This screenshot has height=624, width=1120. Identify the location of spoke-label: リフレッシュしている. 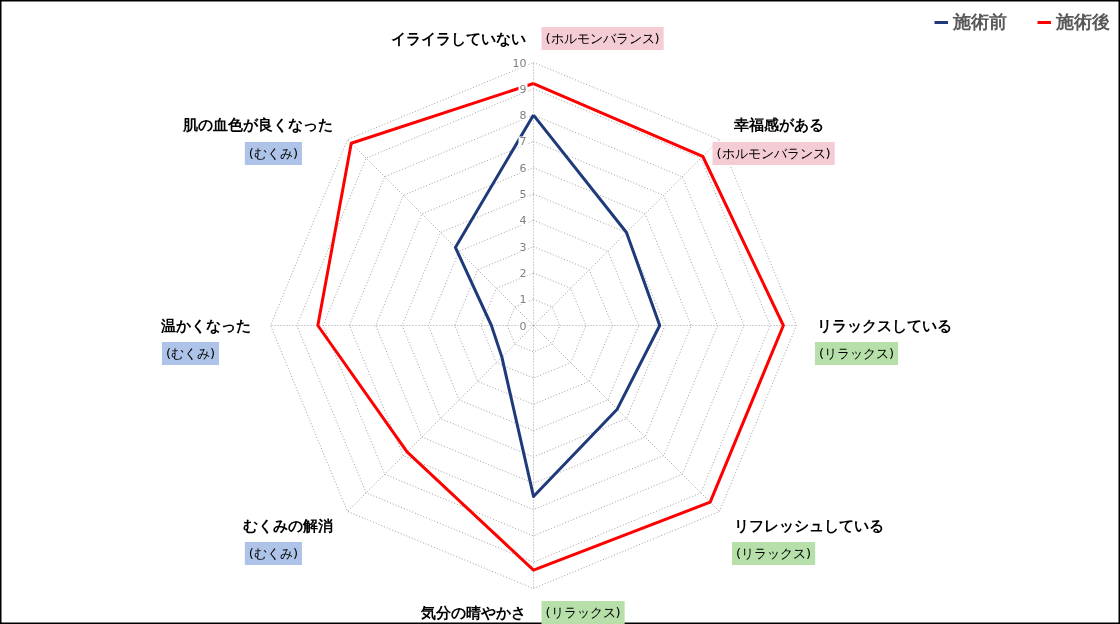
(808, 525).